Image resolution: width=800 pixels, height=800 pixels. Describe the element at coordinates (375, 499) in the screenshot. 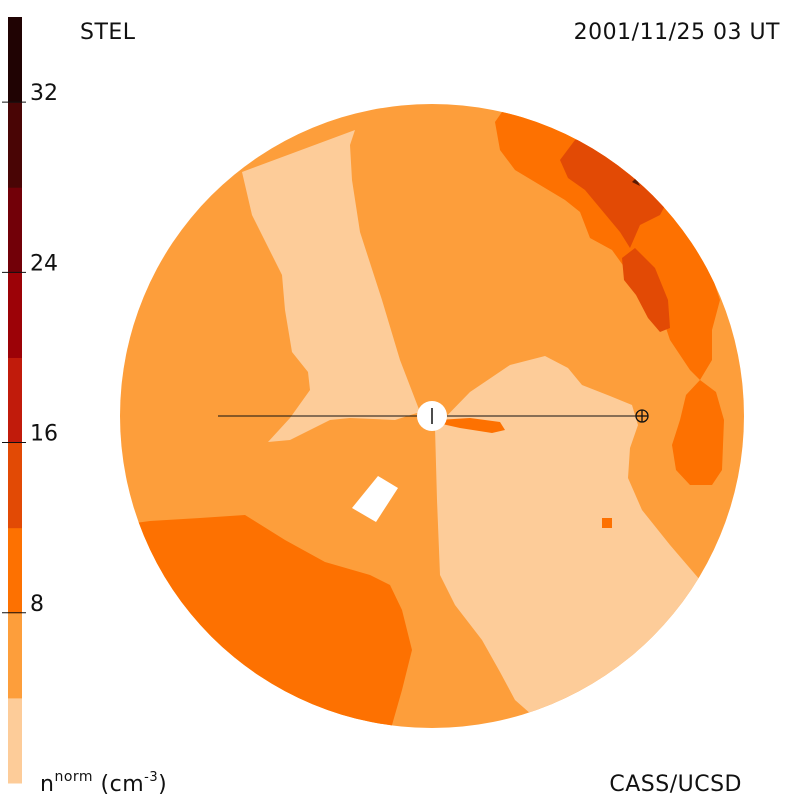

I see `data-gap` at that location.